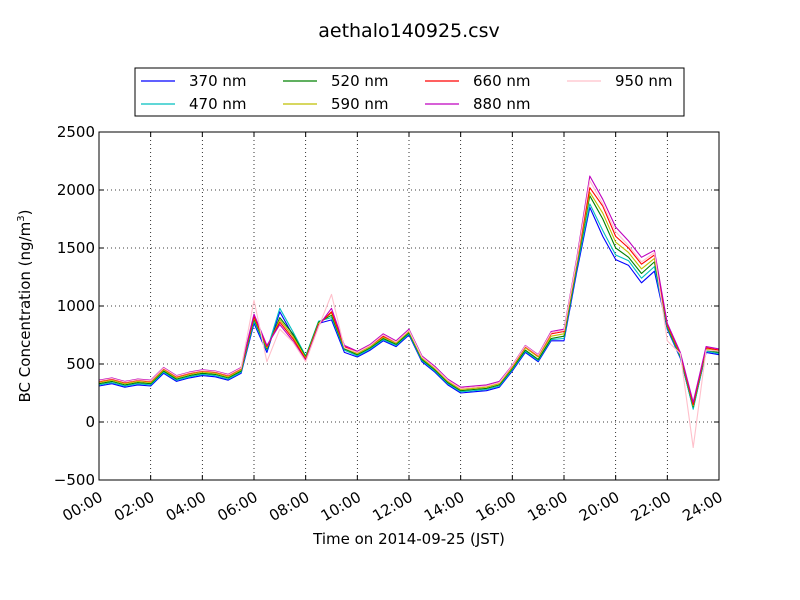 This screenshot has width=800, height=600. I want to click on y-axis-label: BC Concentration (ng/m3), so click(25, 306).